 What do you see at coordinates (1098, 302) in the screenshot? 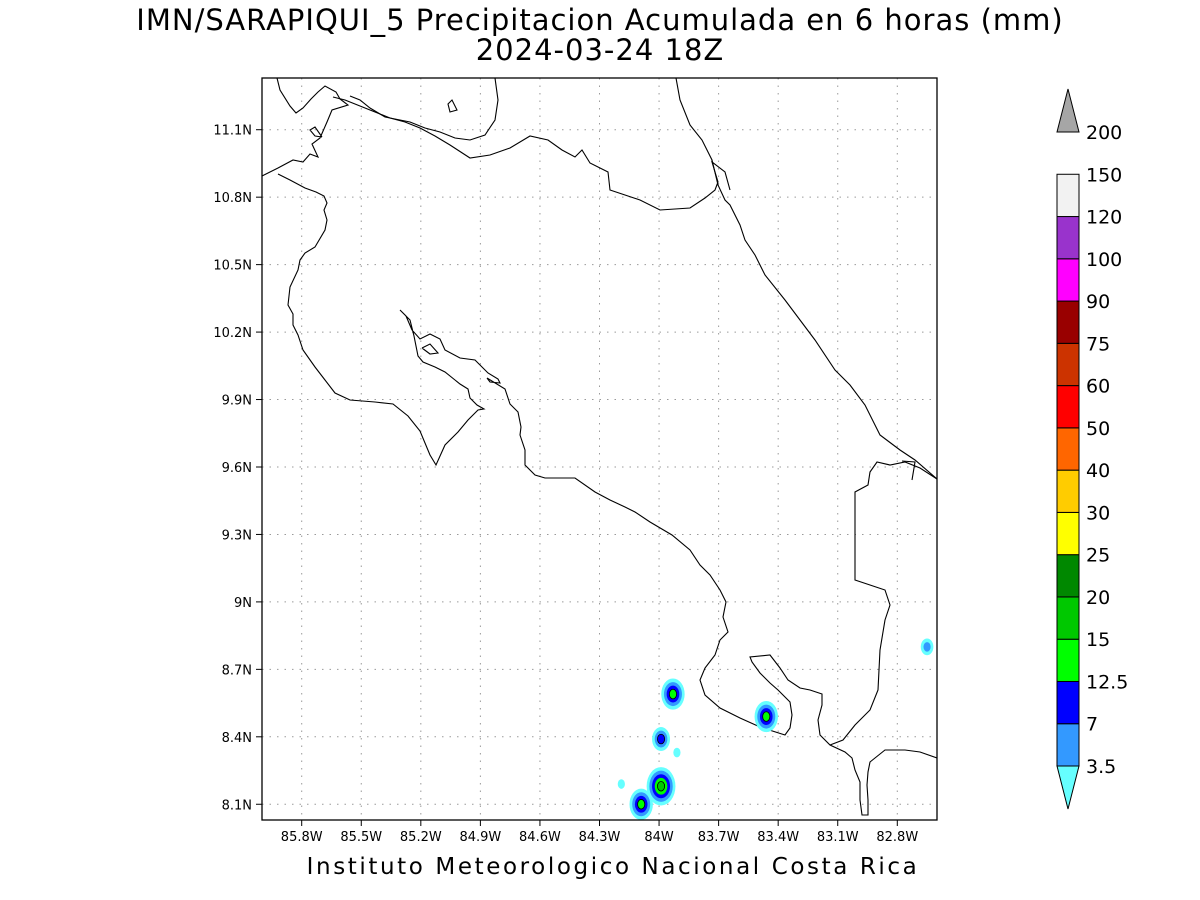
I see `colorbar-level-label: 90` at bounding box center [1098, 302].